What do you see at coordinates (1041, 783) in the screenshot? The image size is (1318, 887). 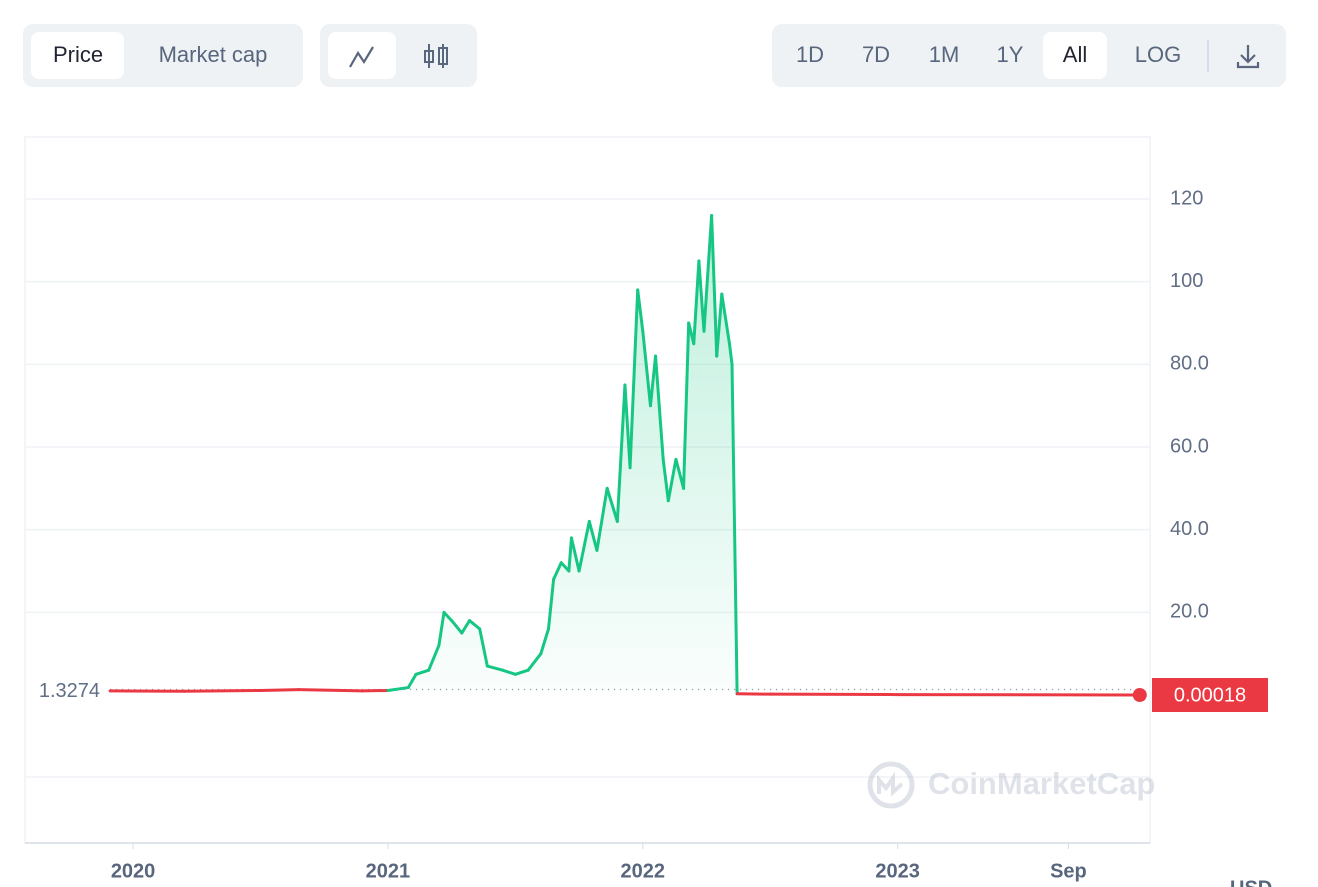 I see `watermark-text: CoinMarketCap` at bounding box center [1041, 783].